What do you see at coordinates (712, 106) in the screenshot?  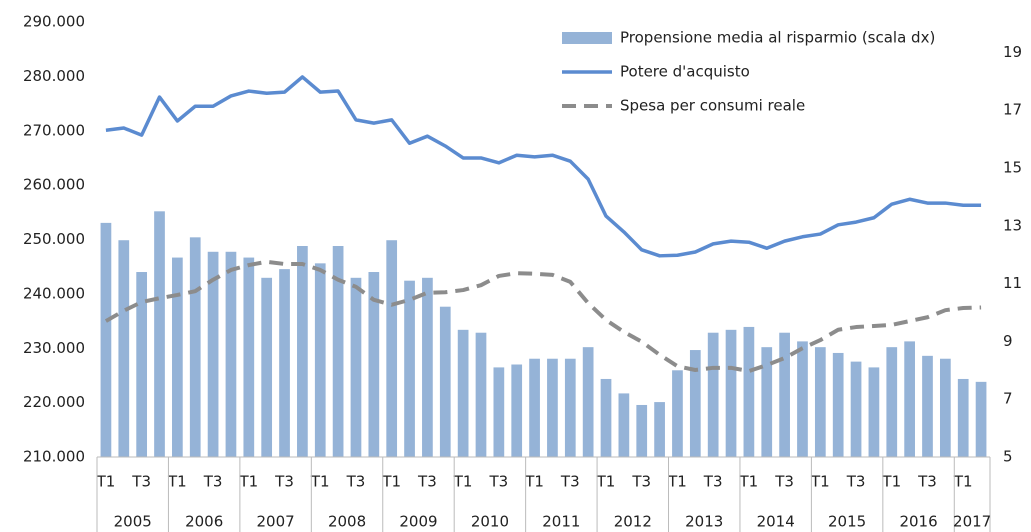 I see `legend-label: Spesa per consumi reale` at bounding box center [712, 106].